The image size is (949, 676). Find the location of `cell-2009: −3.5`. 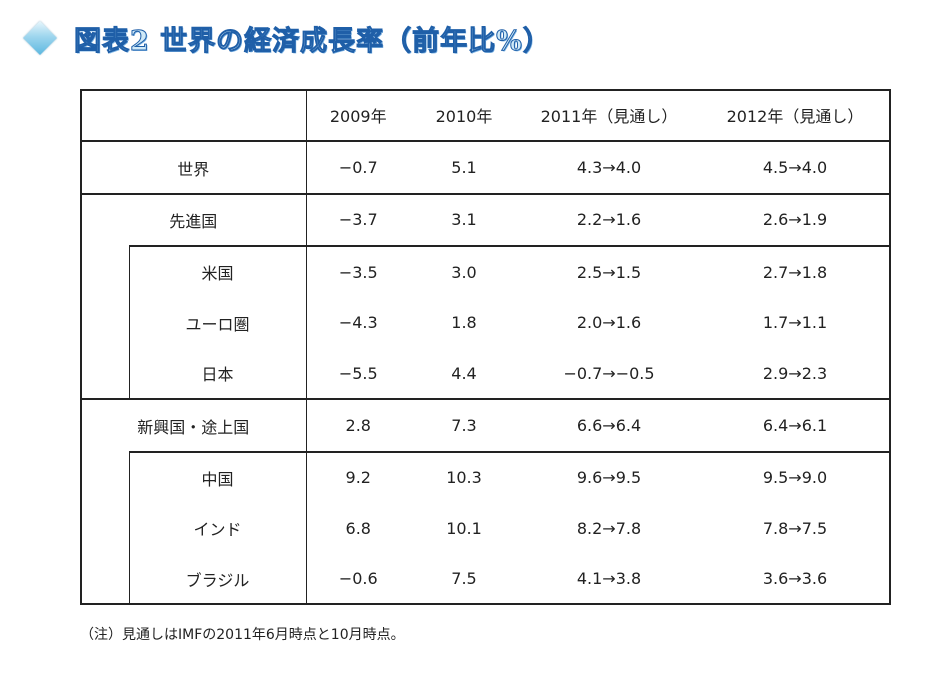

cell-2009: −3.5 is located at coordinates (358, 271).